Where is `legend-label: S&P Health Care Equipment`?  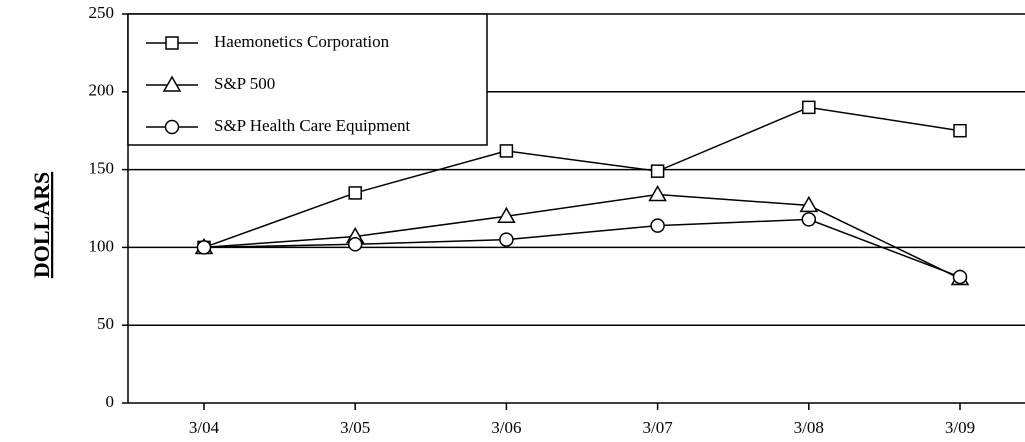
legend-label: S&P Health Care Equipment is located at coordinates (312, 125).